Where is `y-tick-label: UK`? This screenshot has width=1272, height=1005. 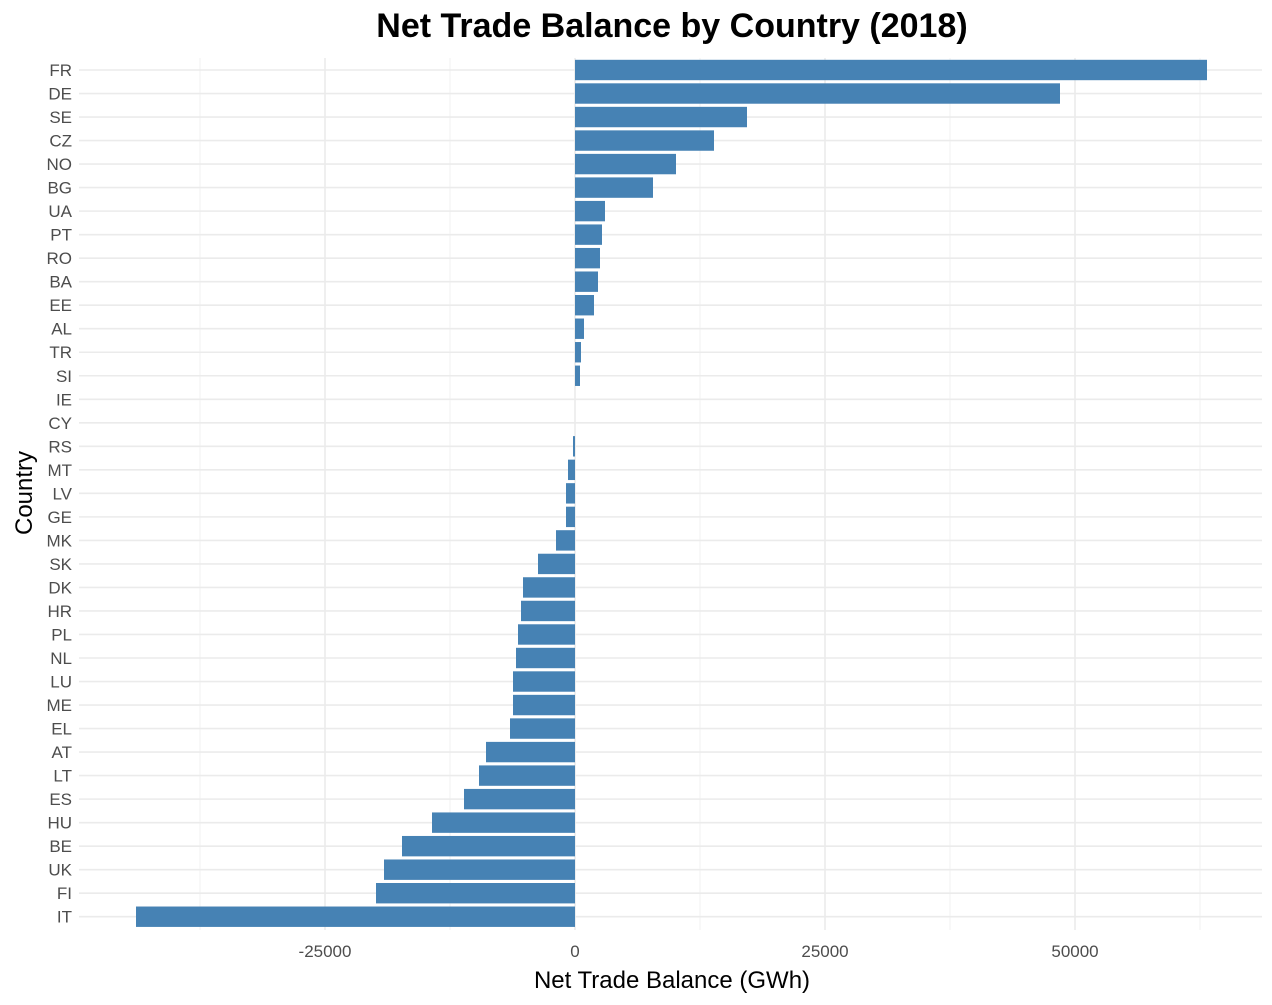 y-tick-label: UK is located at coordinates (60, 870).